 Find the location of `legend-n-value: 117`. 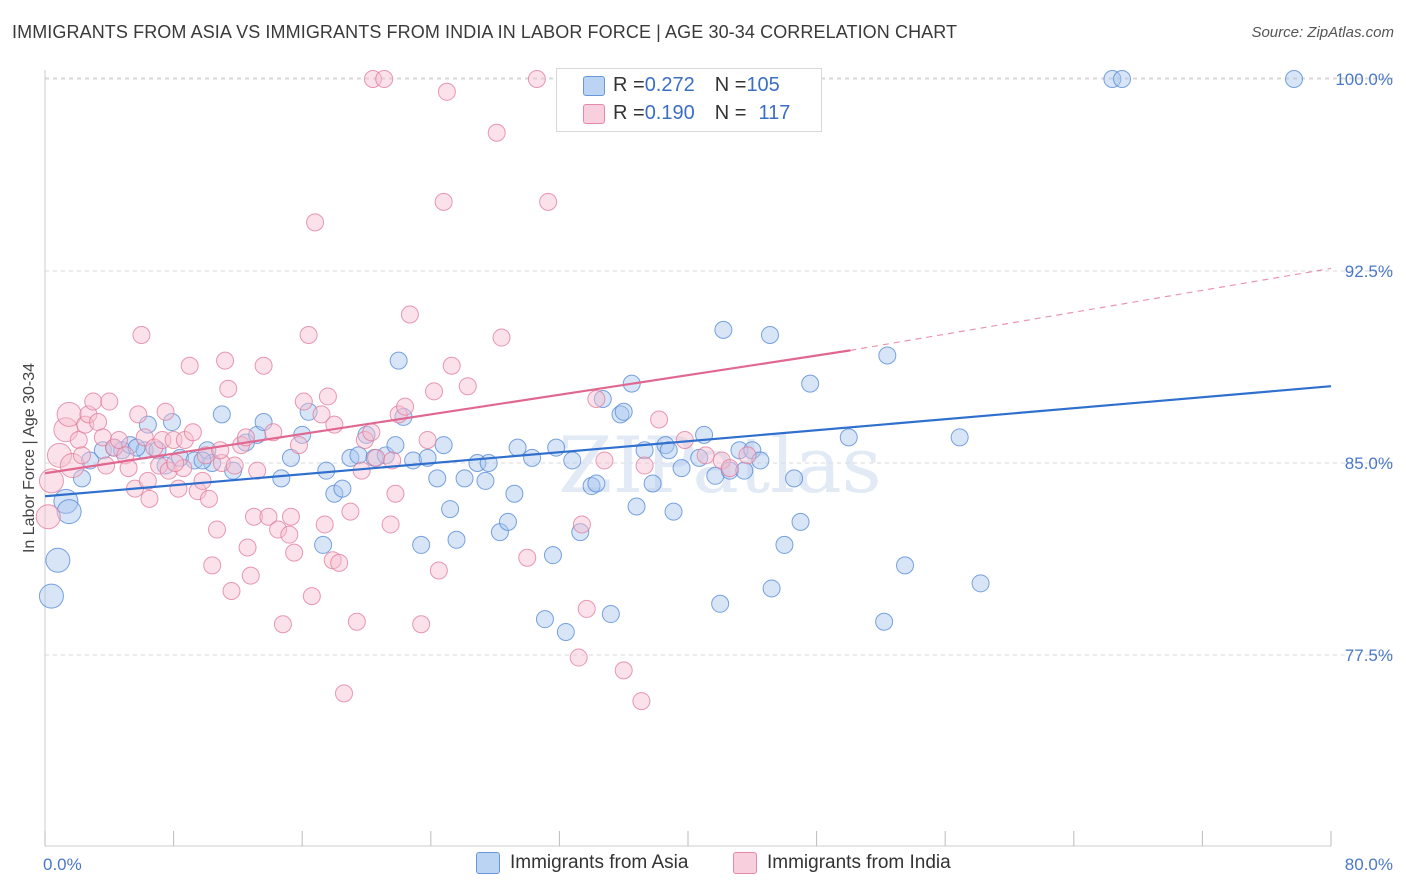

legend-n-value: 117 is located at coordinates (774, 112).